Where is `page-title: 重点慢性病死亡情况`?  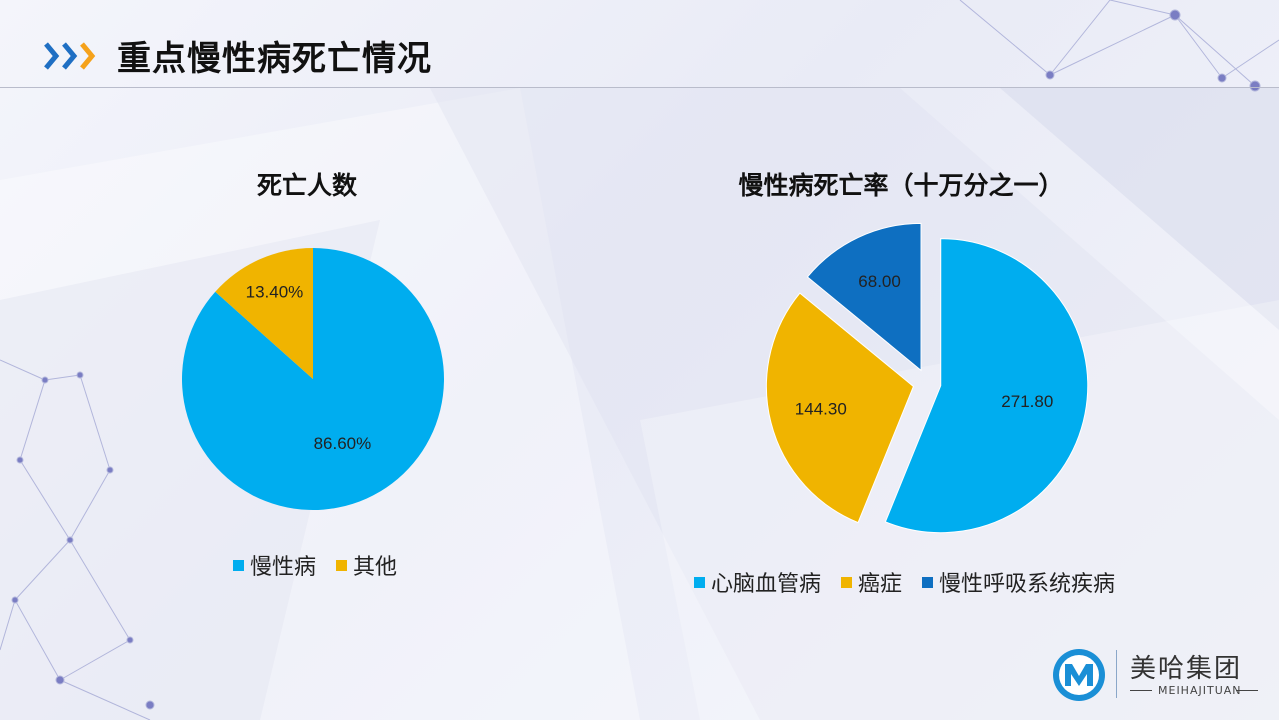
page-title: 重点慢性病死亡情况 is located at coordinates (274, 59).